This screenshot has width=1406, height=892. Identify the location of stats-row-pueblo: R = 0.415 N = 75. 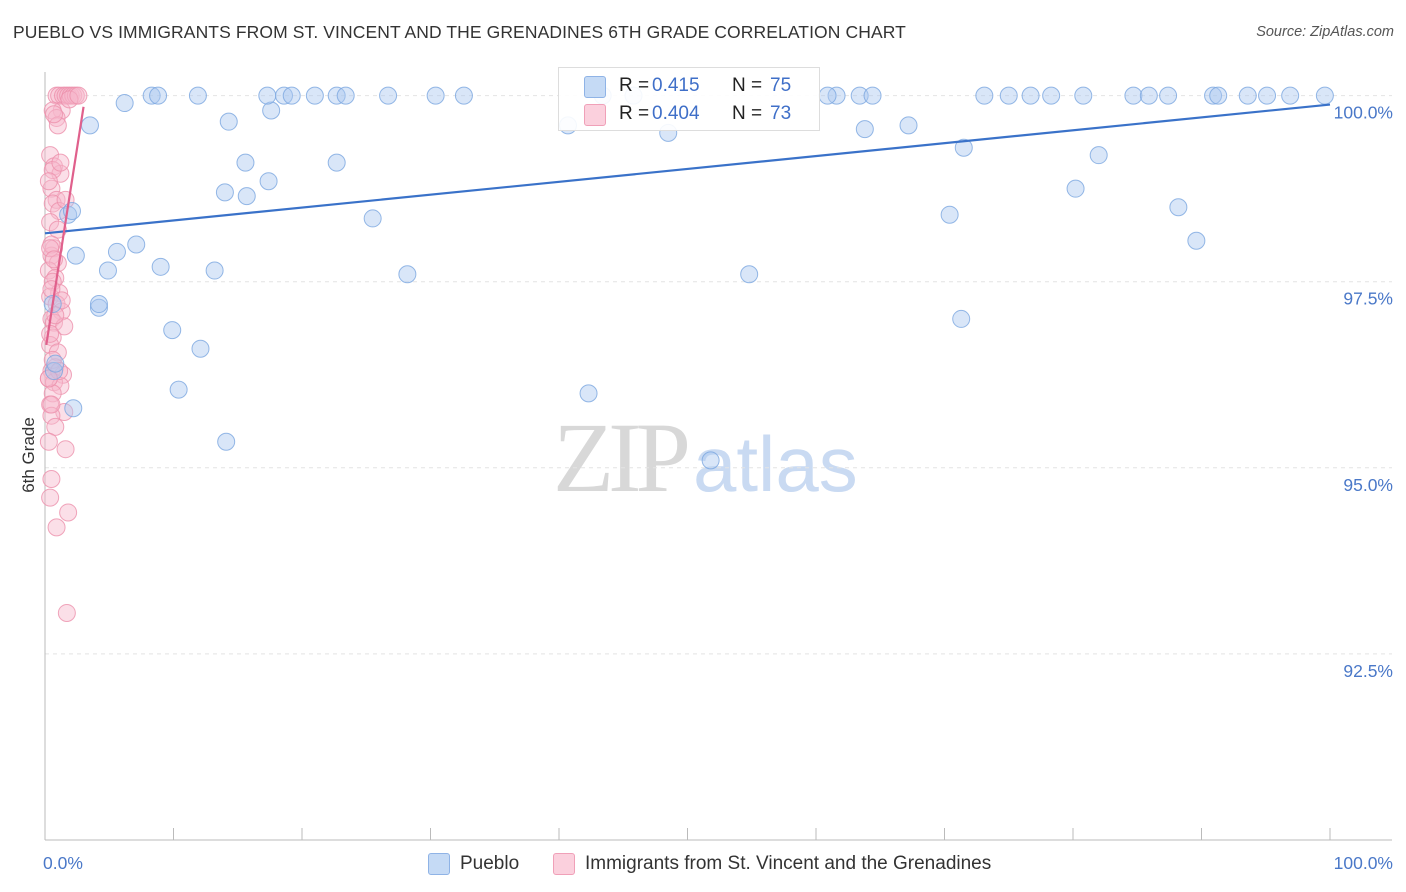
(689, 86).